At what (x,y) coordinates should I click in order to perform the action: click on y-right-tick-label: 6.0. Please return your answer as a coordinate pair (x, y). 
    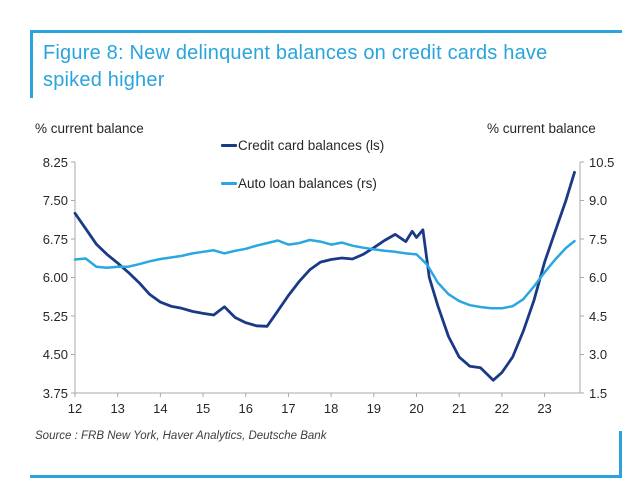
    Looking at the image, I should click on (598, 277).